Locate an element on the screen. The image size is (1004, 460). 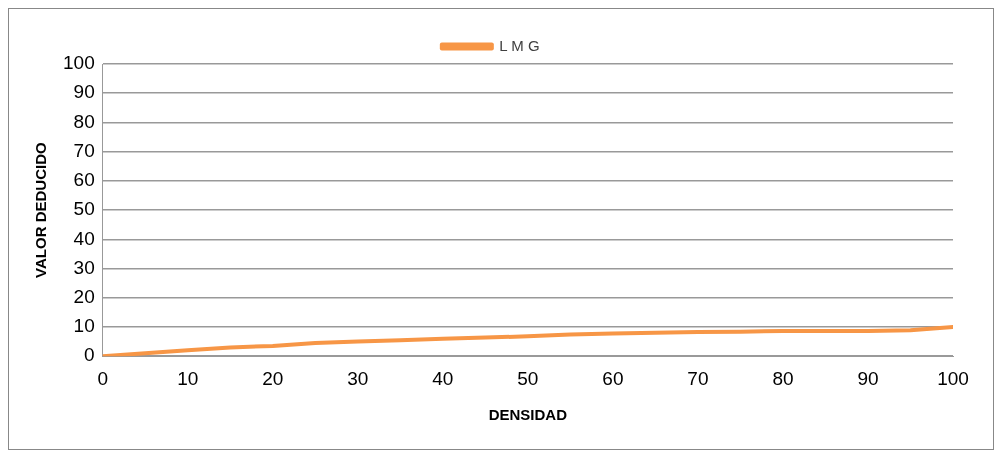
x-tick-label: 60 is located at coordinates (613, 378).